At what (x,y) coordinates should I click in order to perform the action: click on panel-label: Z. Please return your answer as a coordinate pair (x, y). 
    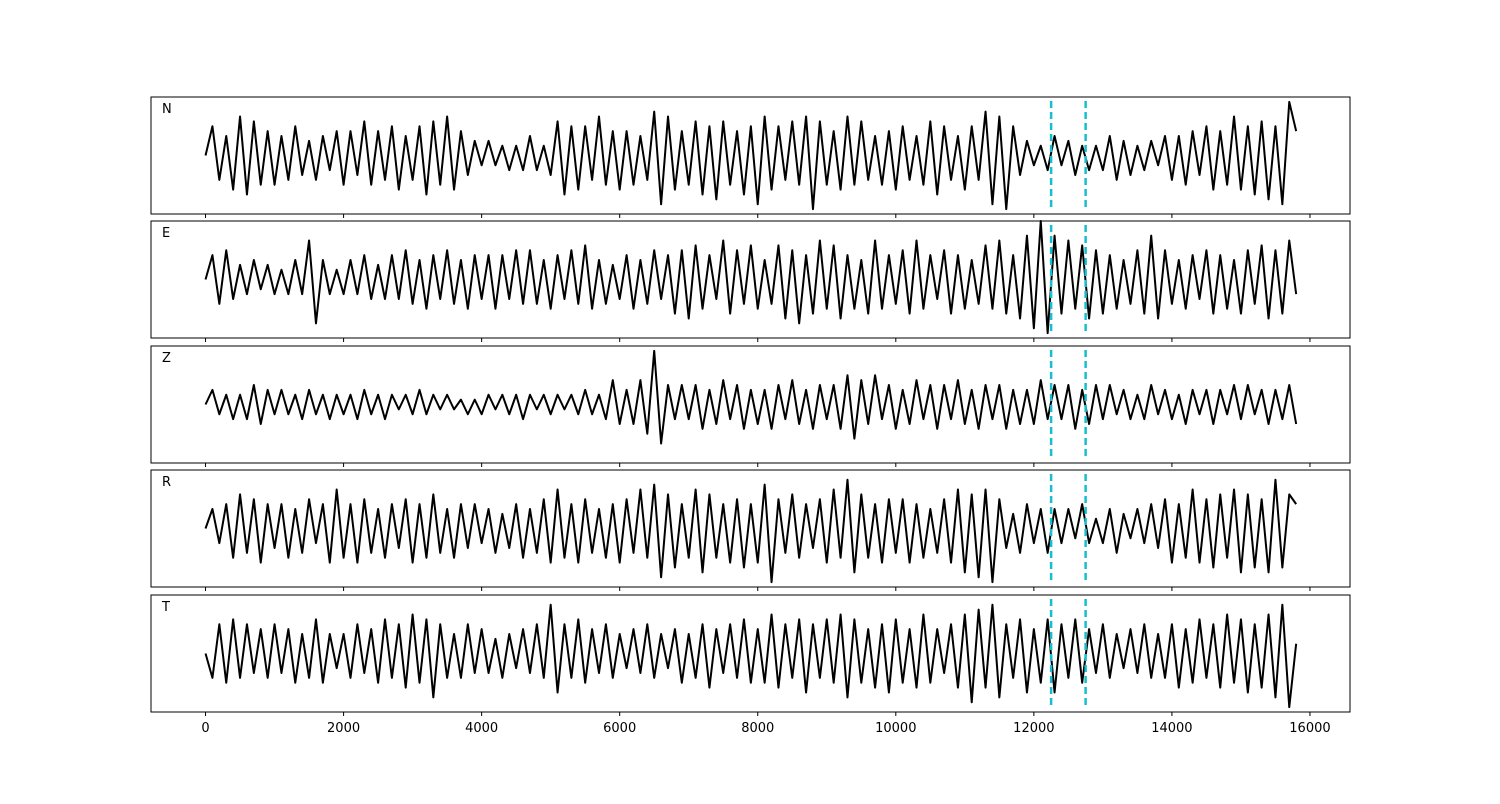
    Looking at the image, I should click on (166, 358).